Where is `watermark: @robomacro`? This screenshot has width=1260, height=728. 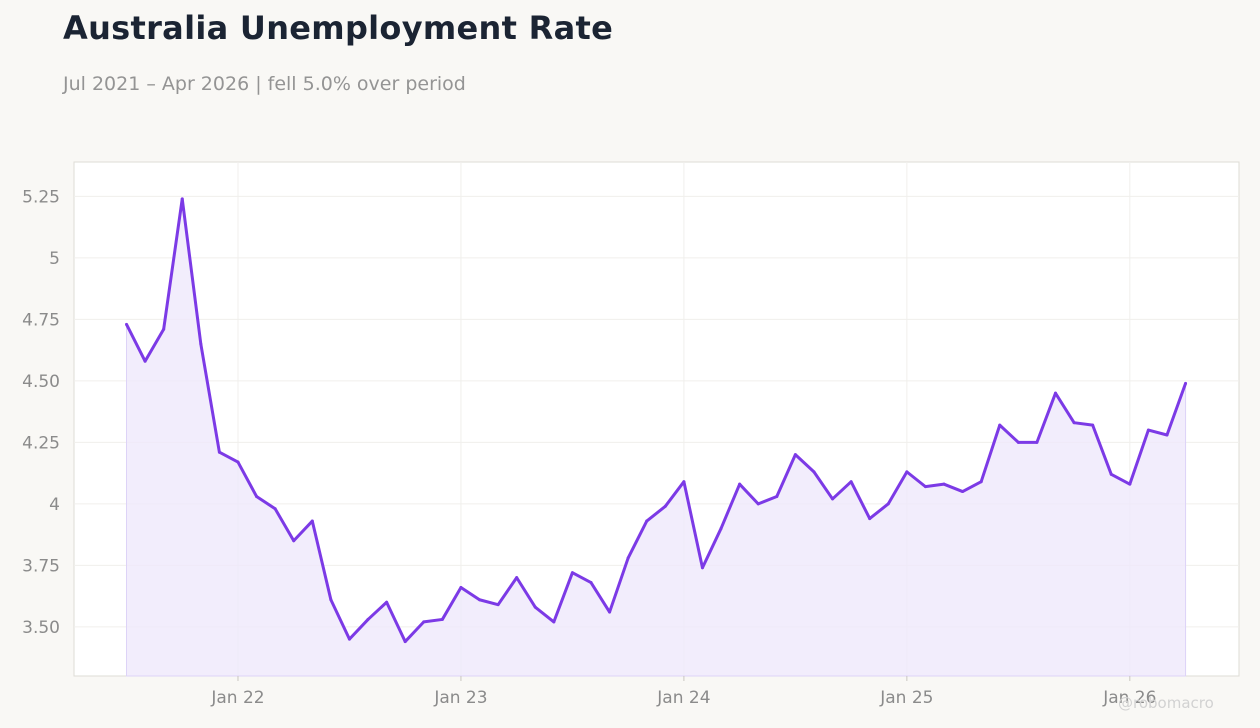
watermark: @robomacro is located at coordinates (1166, 703).